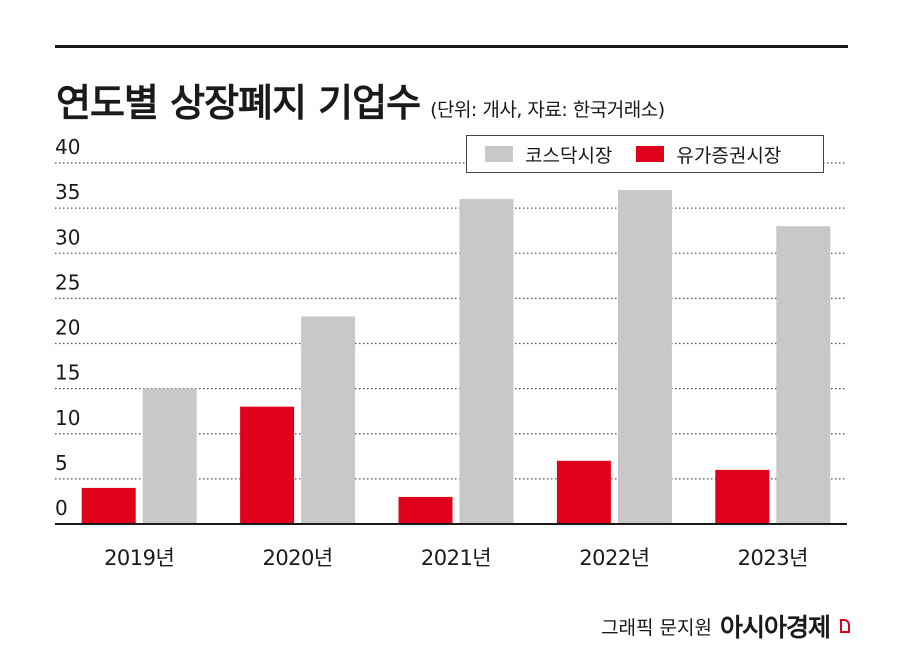  I want to click on x-tick-label: 2021년, so click(456, 558).